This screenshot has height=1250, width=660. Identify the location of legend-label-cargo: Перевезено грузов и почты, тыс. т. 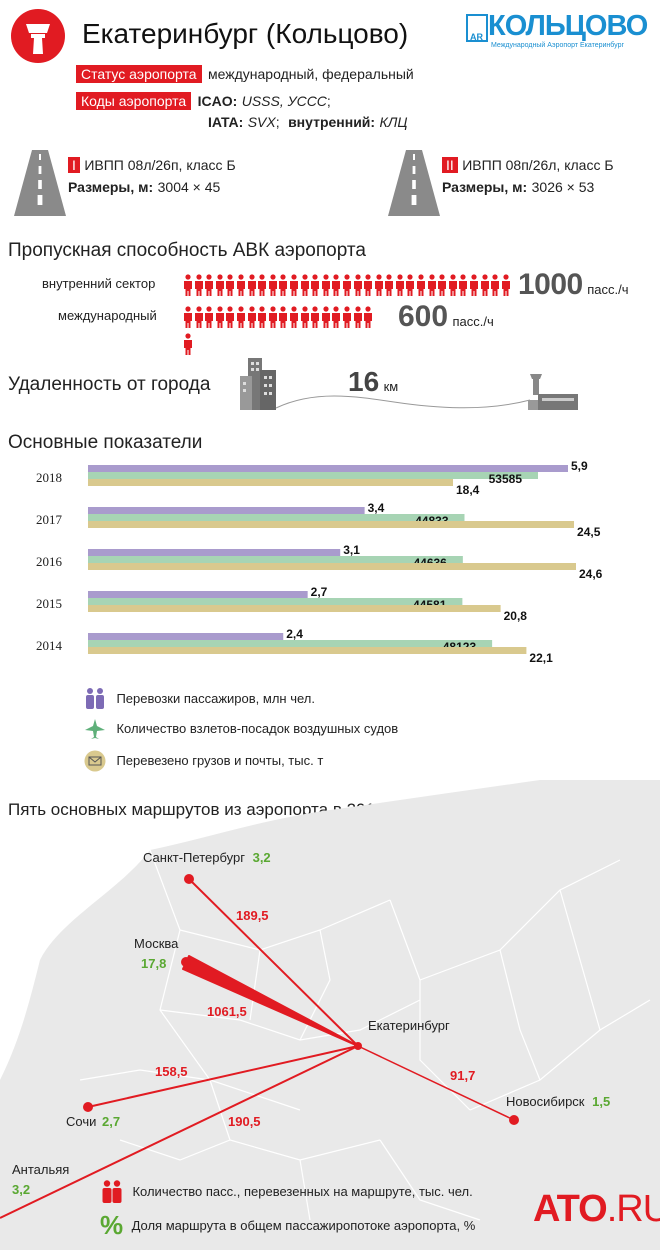
(220, 761).